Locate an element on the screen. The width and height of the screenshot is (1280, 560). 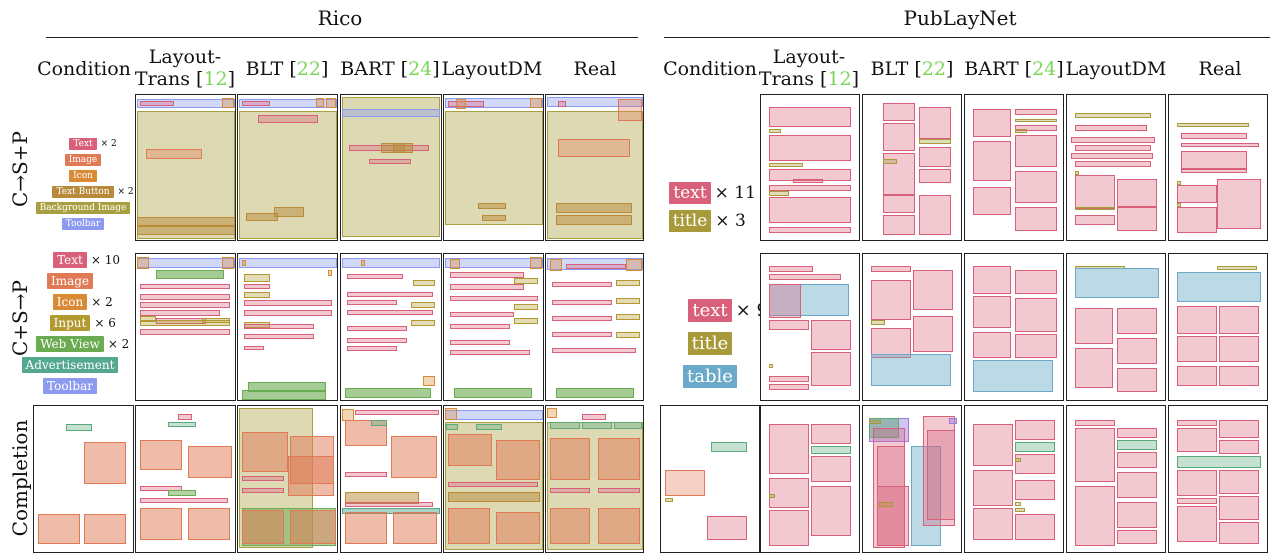
panel-pub-completion-real is located at coordinates (1218, 479).